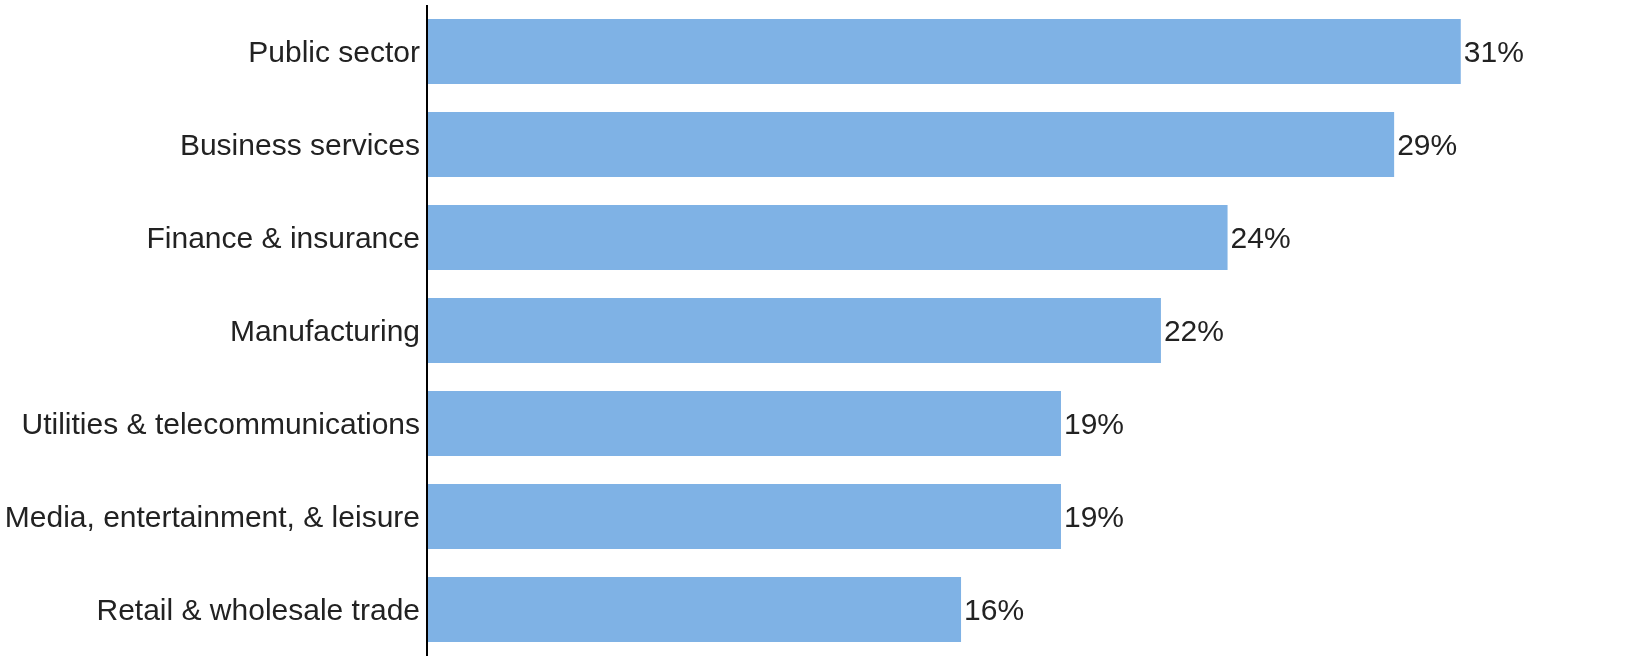 The image size is (1636, 661). I want to click on data-label: 24%, so click(1260, 237).